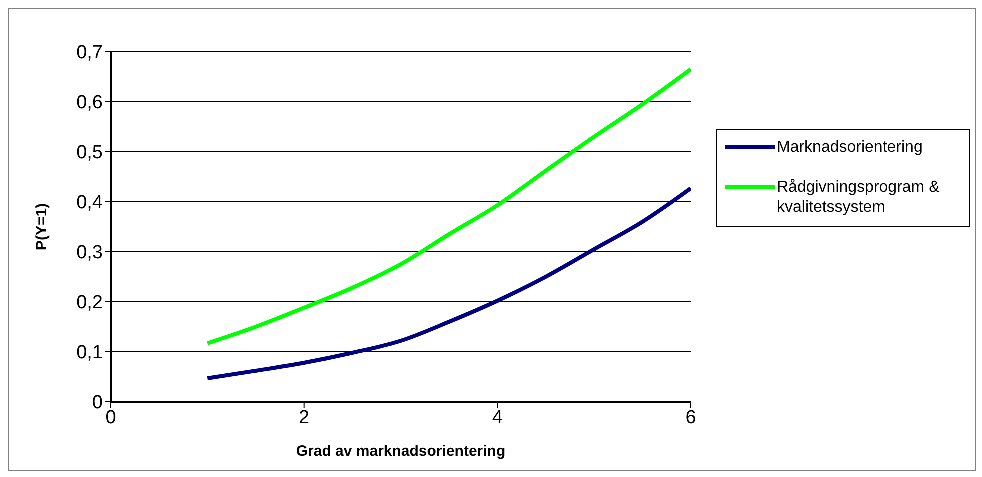 The width and height of the screenshot is (982, 477). Describe the element at coordinates (304, 417) in the screenshot. I see `x-tick-label: 2` at that location.